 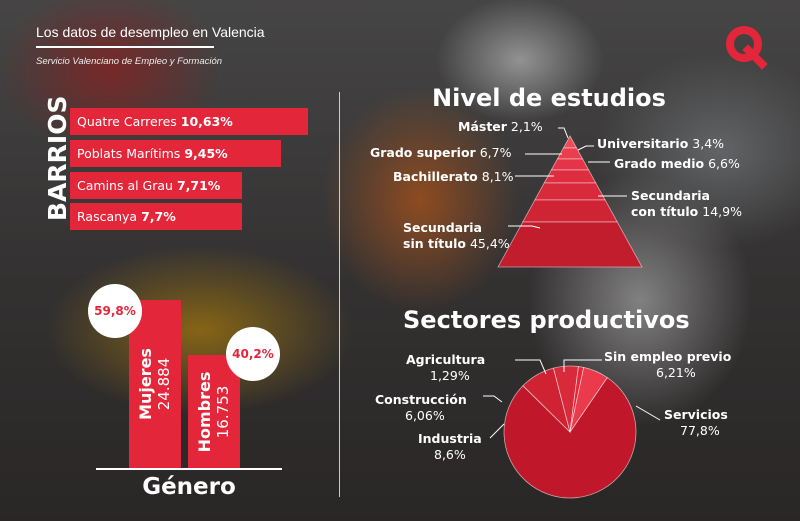 What do you see at coordinates (339, 294) in the screenshot?
I see `column-divider` at bounding box center [339, 294].